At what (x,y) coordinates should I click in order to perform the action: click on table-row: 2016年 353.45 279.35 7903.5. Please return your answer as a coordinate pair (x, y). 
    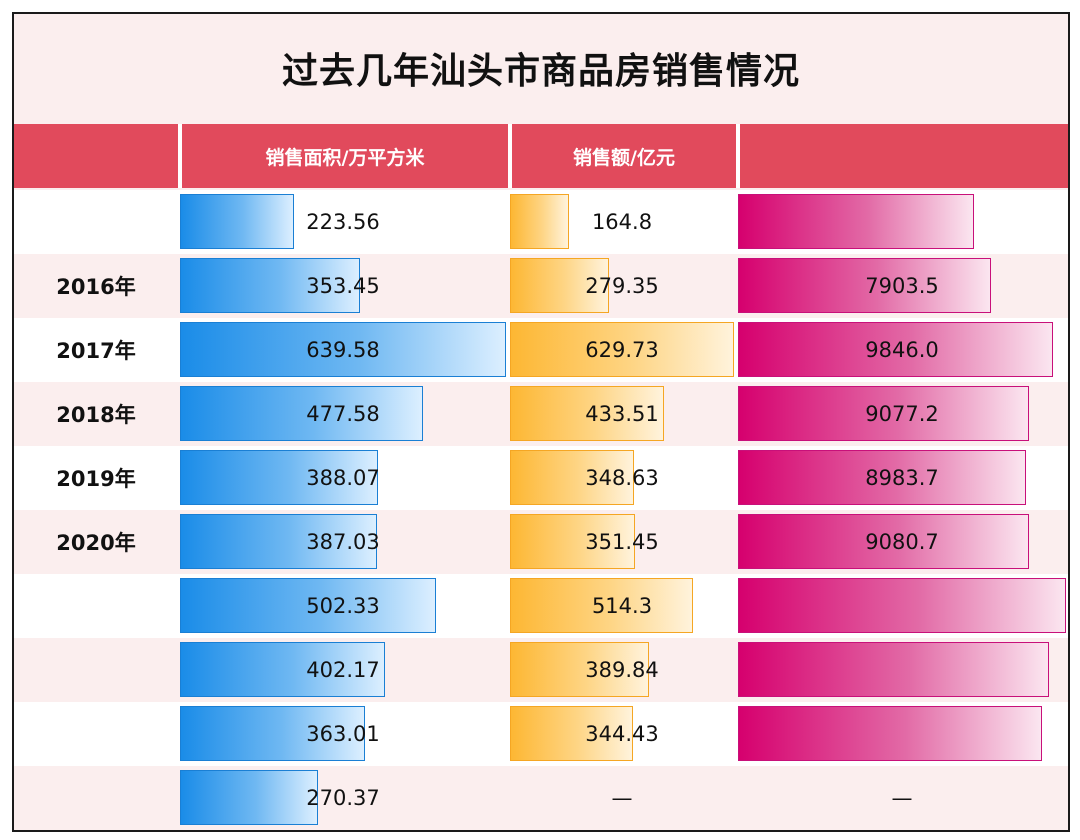
    Looking at the image, I should click on (541, 286).